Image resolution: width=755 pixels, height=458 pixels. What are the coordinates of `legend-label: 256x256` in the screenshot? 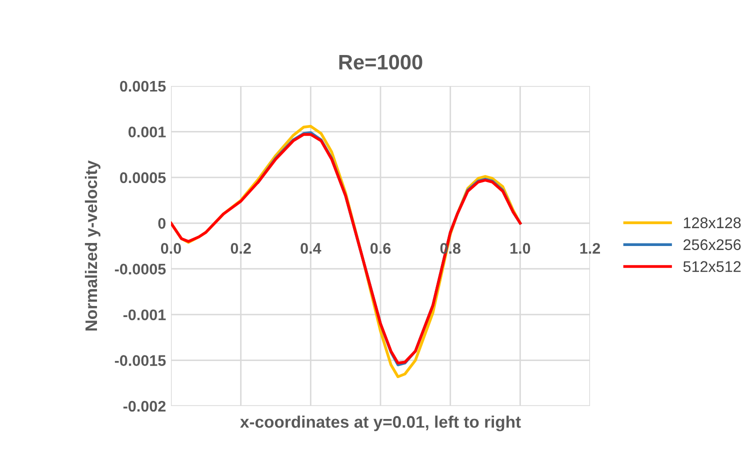 It's located at (712, 244).